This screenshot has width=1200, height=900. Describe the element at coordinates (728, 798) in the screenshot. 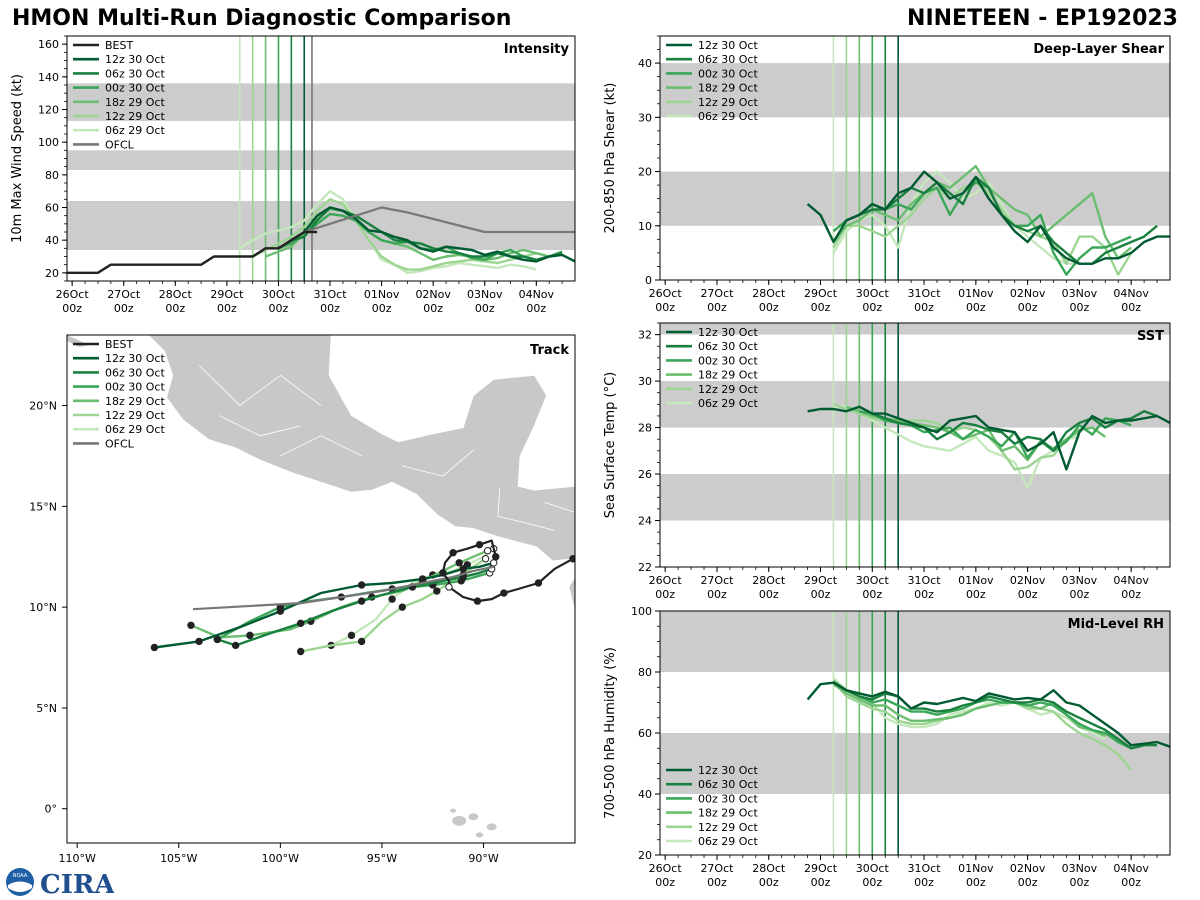

I see `legend-label: 00z 30 Oct` at that location.